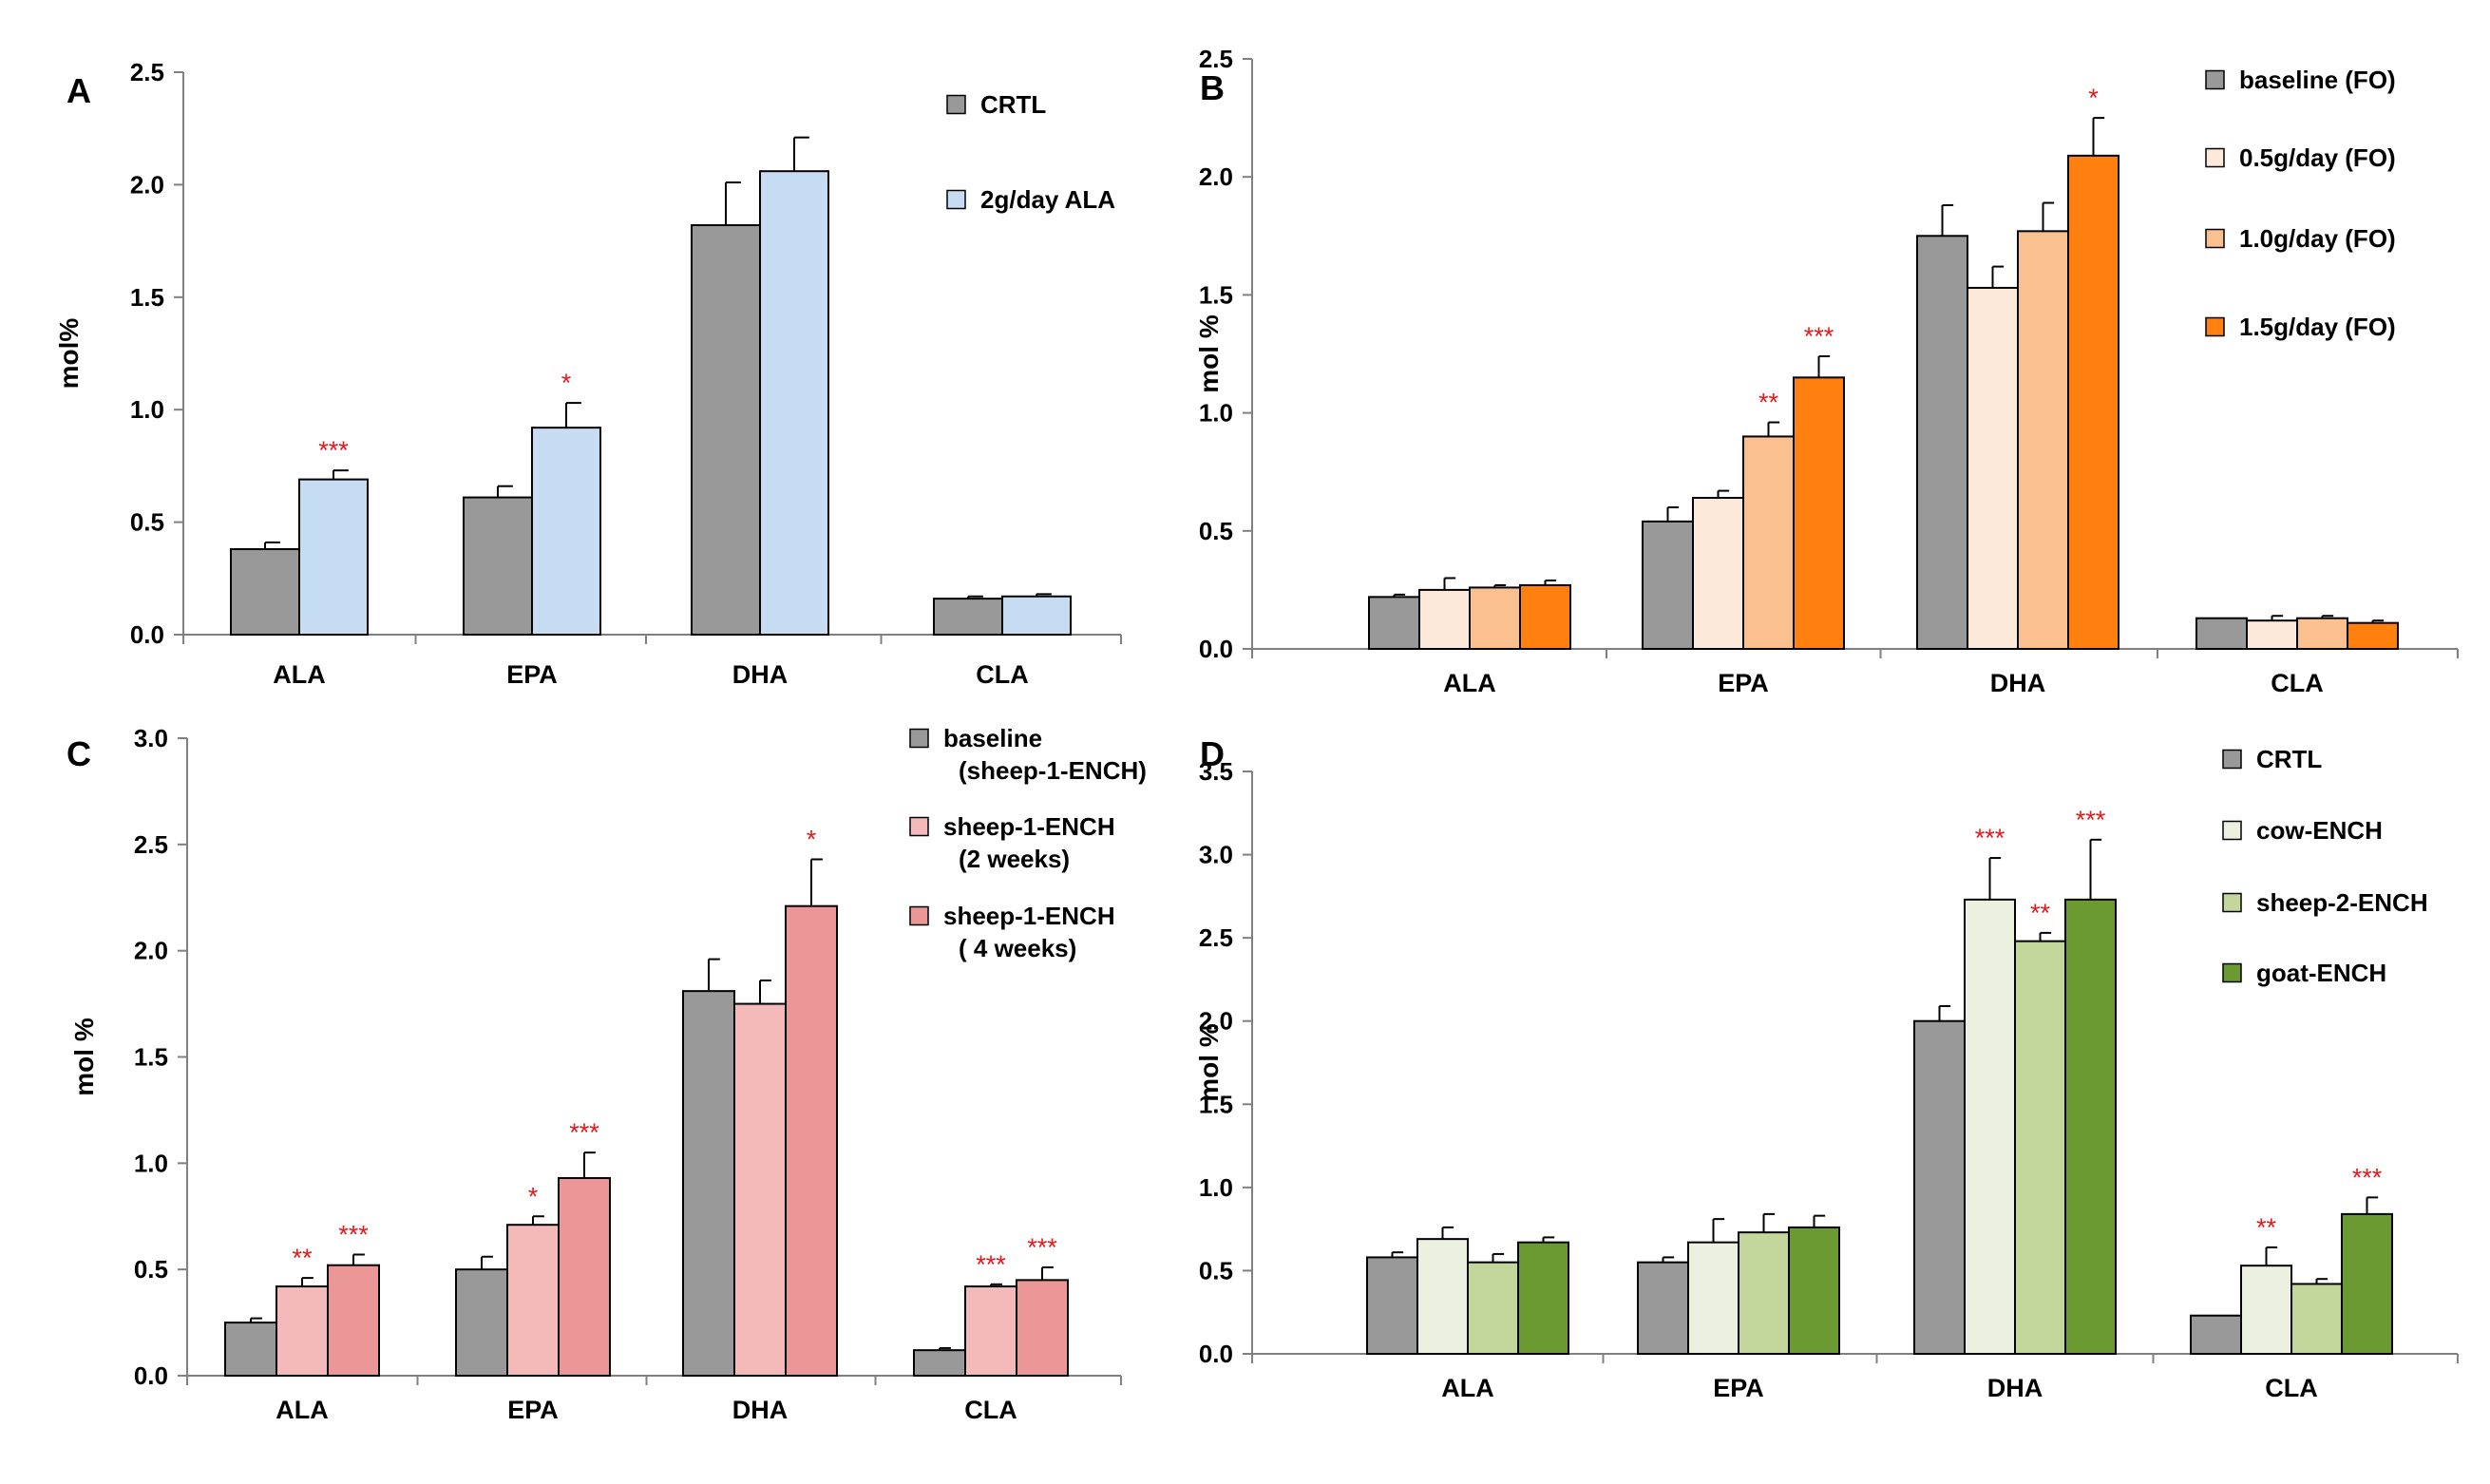 Image resolution: width=2490 pixels, height=1484 pixels. Describe the element at coordinates (2321, 973) in the screenshot. I see `legend-label-goat-ench: goat-ENCH` at that location.